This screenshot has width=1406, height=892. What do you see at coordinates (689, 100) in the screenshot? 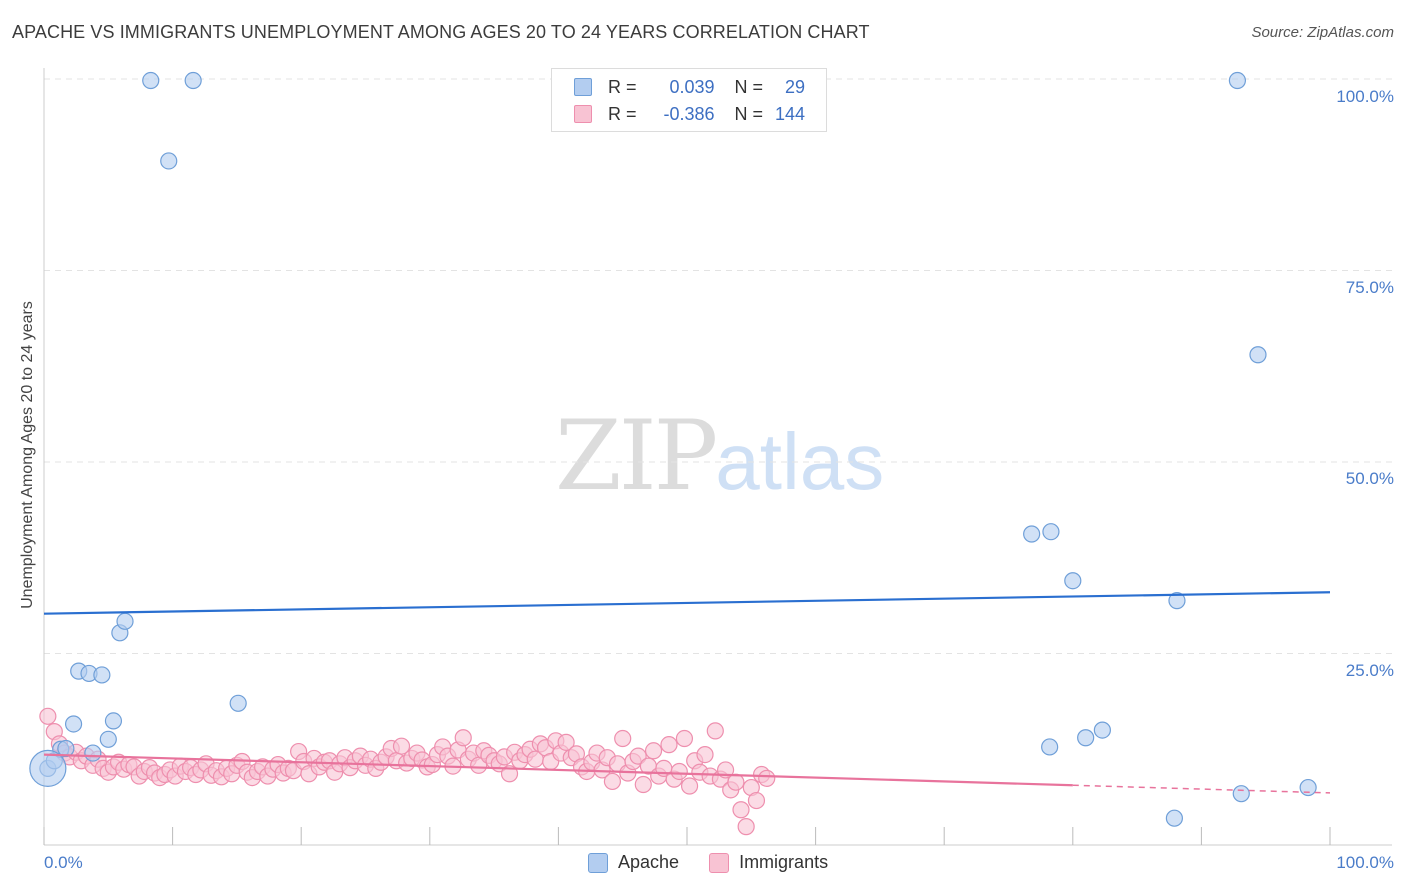
I see `correlation-legend: R = 0.039 N = 29 R = -0.386 N = 144` at bounding box center [689, 100].